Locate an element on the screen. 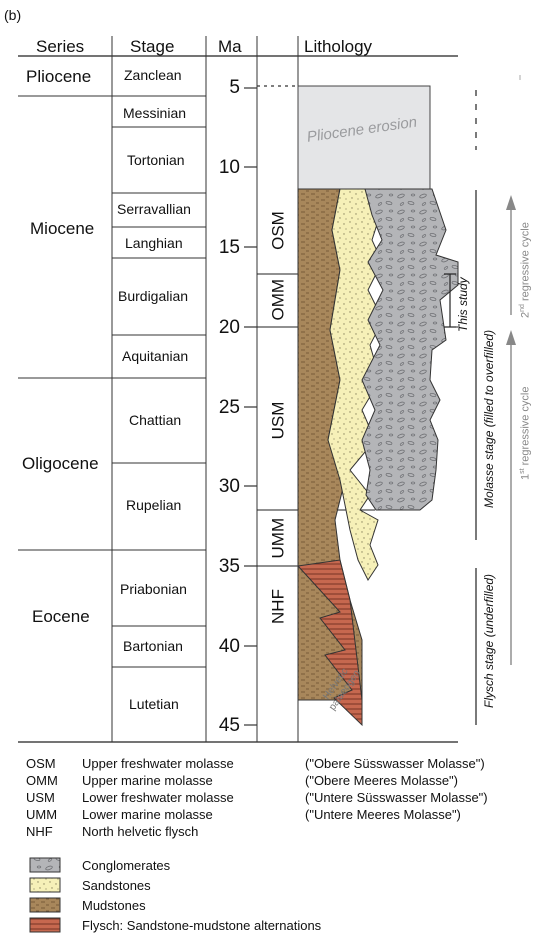 This screenshot has height=936, width=535. second-regressive-cycle-label: 2nd regressive cycle is located at coordinates (525, 270).